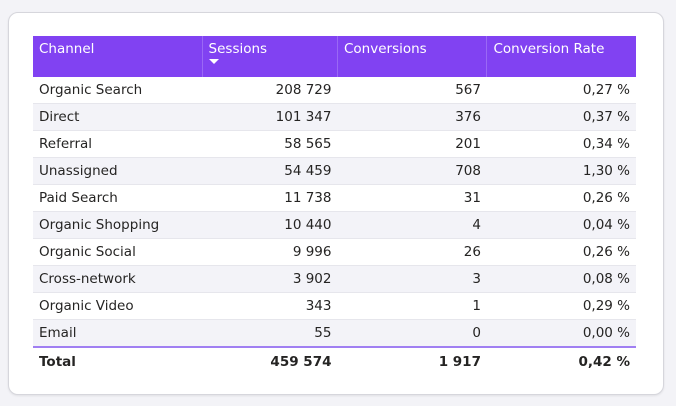 This screenshot has height=406, width=676. What do you see at coordinates (270, 198) in the screenshot?
I see `cell-sessions: 11 738` at bounding box center [270, 198].